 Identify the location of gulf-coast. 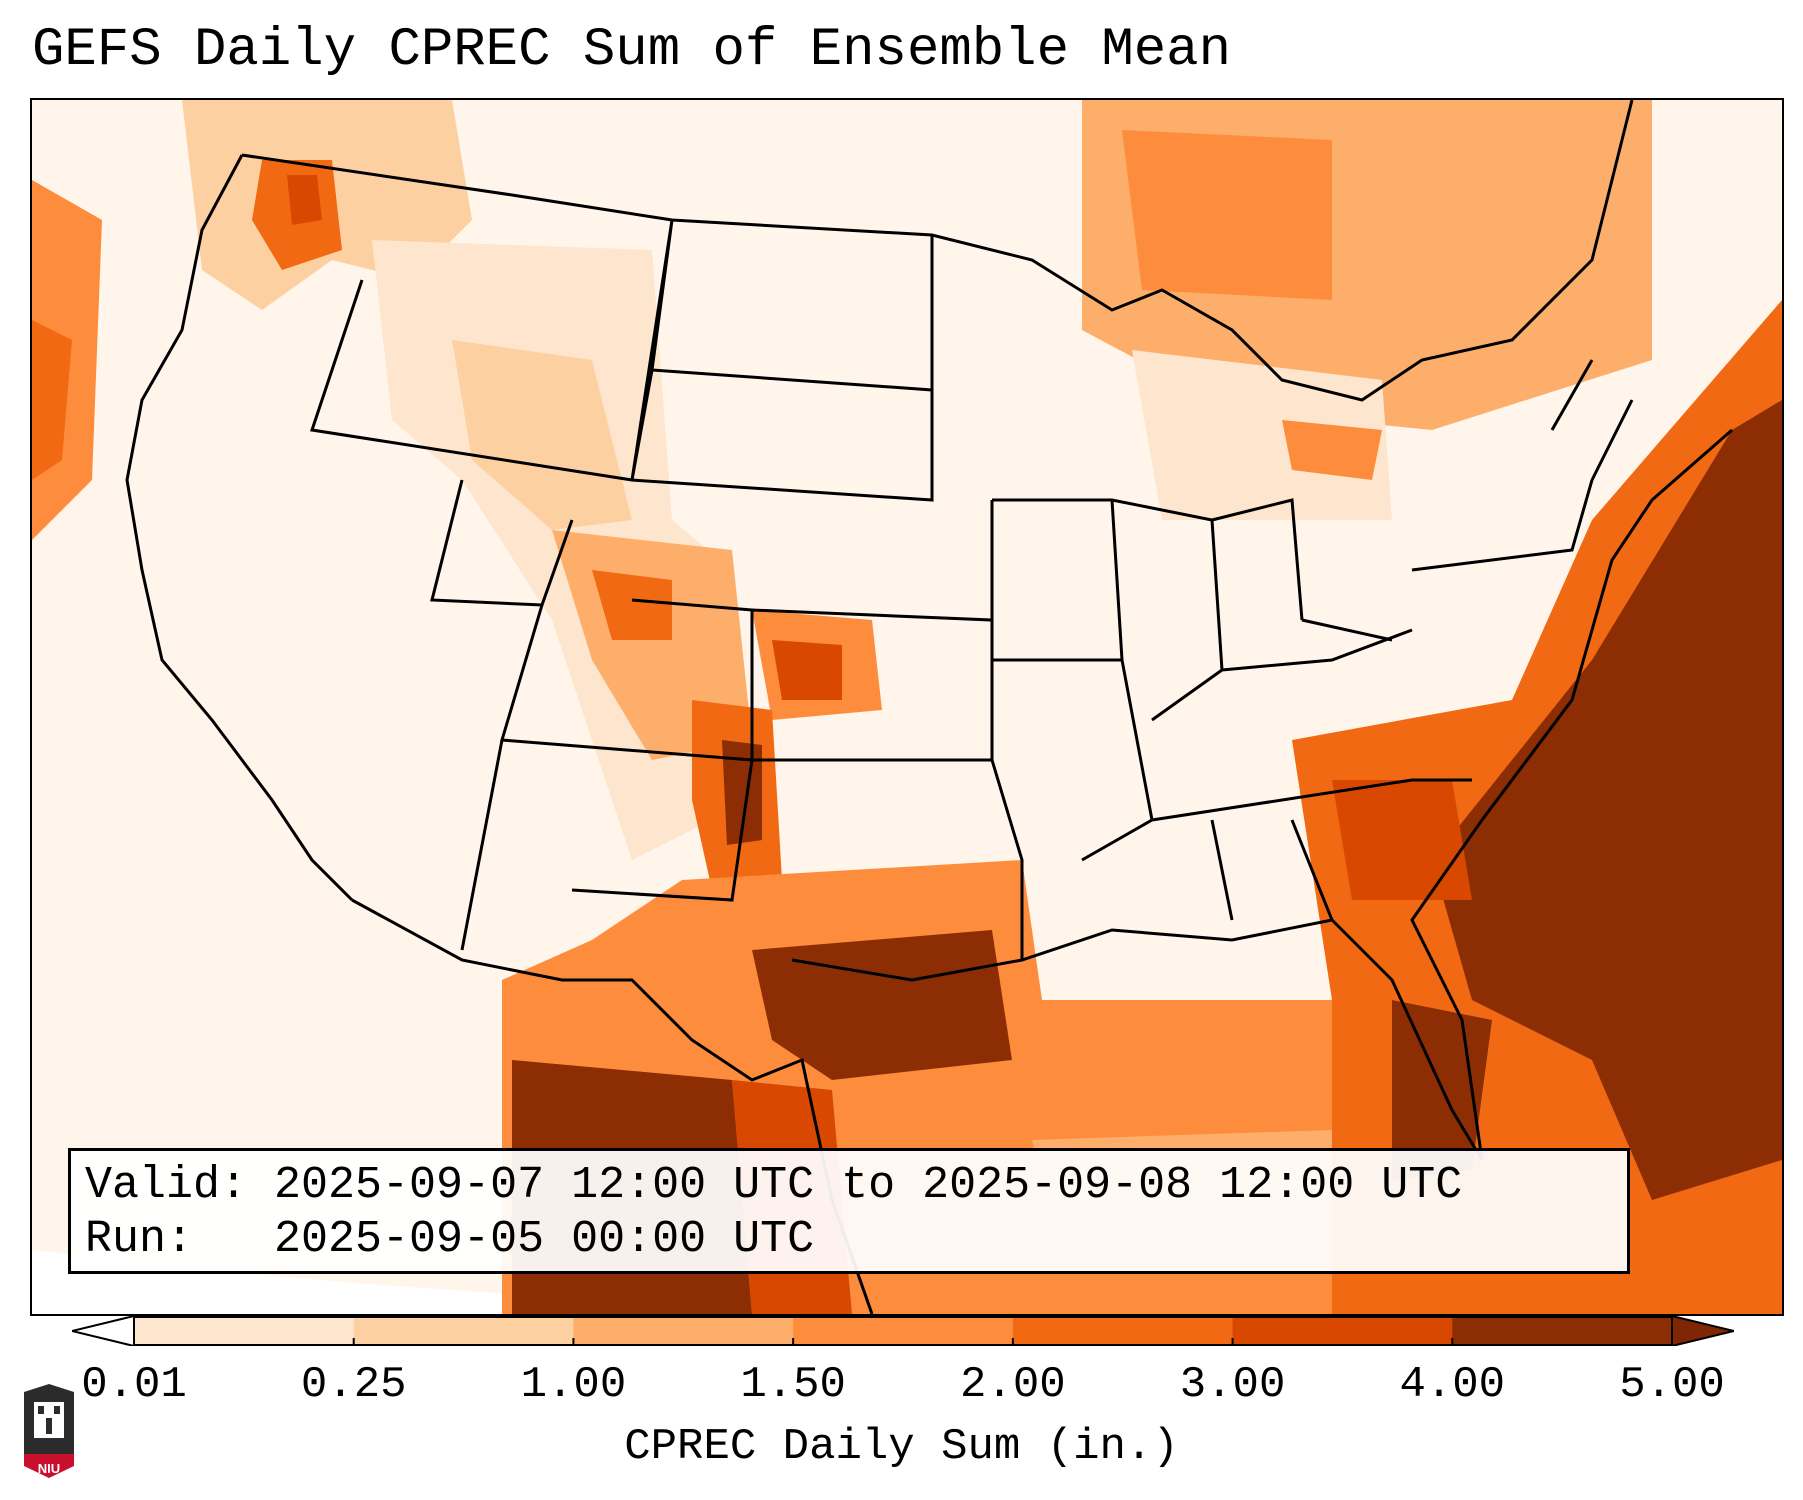
(1137, 1039).